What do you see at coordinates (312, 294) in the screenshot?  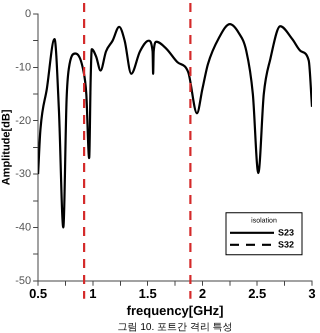 I see `x-tick-label: 3` at bounding box center [312, 294].